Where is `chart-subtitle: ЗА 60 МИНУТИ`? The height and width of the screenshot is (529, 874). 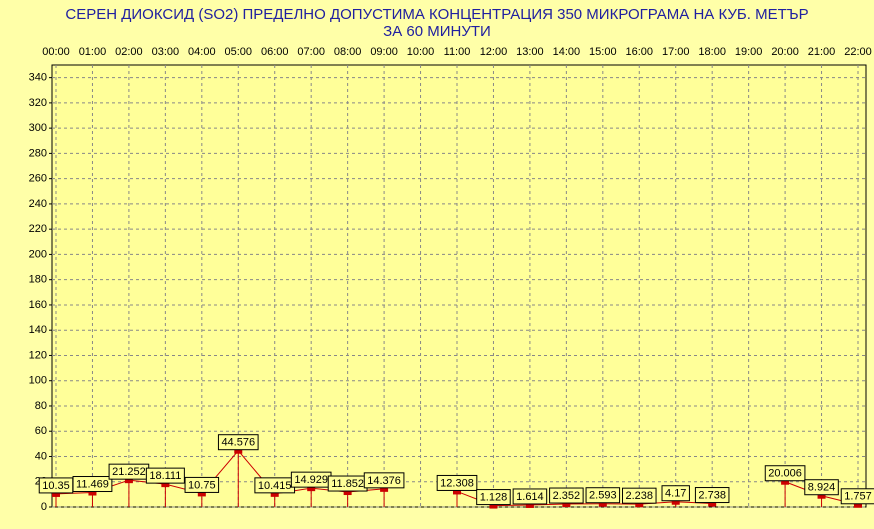
chart-subtitle: ЗА 60 МИНУТИ is located at coordinates (437, 31).